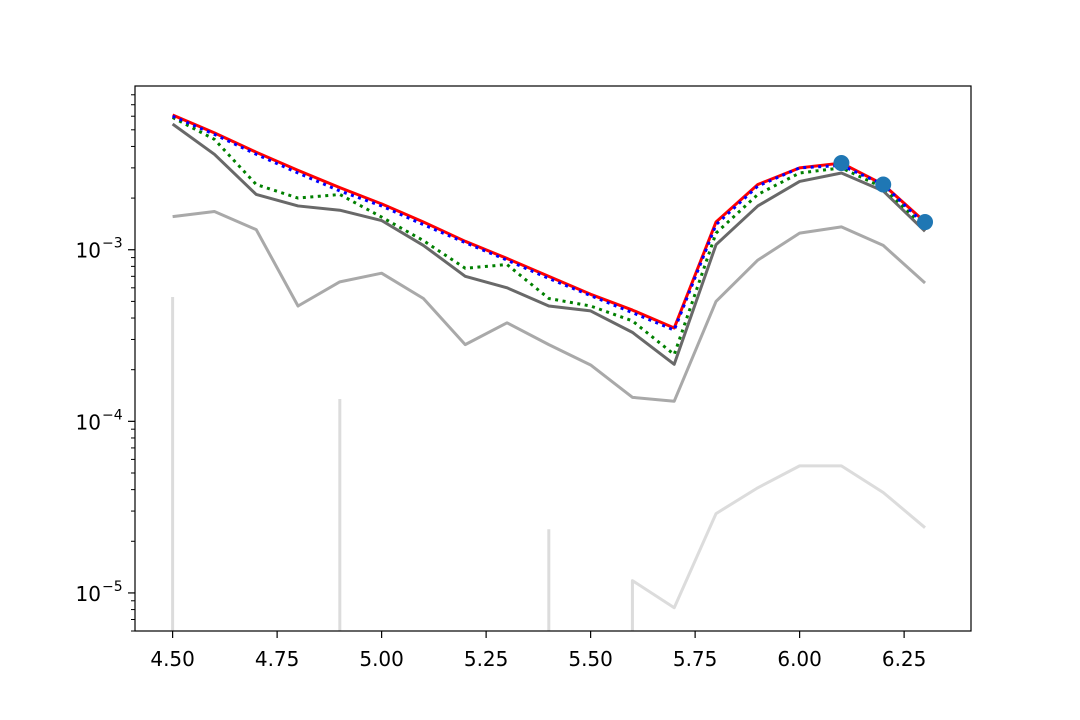 Image resolution: width=1080 pixels, height=720 pixels. What do you see at coordinates (277, 659) in the screenshot?
I see `x-tick-label-2: 4.75` at bounding box center [277, 659].